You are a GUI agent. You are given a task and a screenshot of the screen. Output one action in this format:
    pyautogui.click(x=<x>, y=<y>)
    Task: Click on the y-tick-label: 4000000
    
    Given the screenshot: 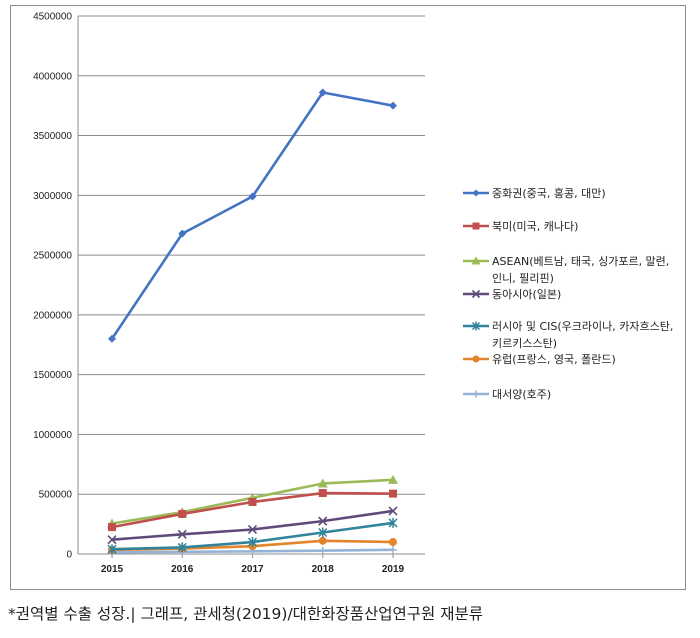 What is the action you would take?
    pyautogui.click(x=52, y=76)
    